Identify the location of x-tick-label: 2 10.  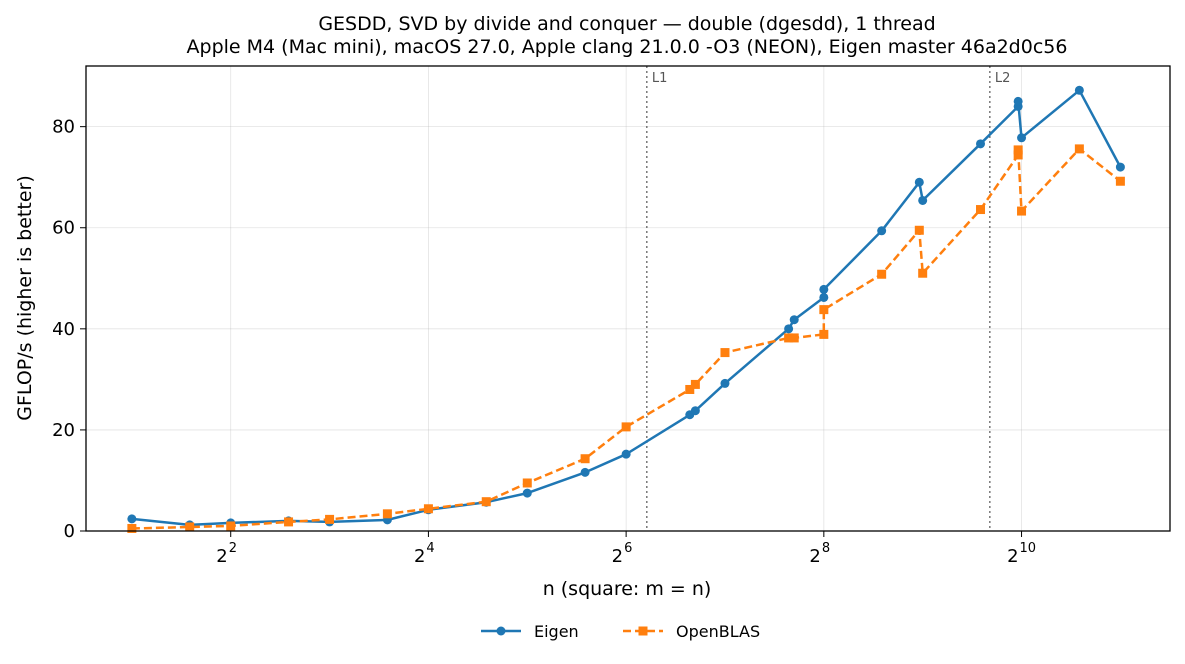
(1021, 554).